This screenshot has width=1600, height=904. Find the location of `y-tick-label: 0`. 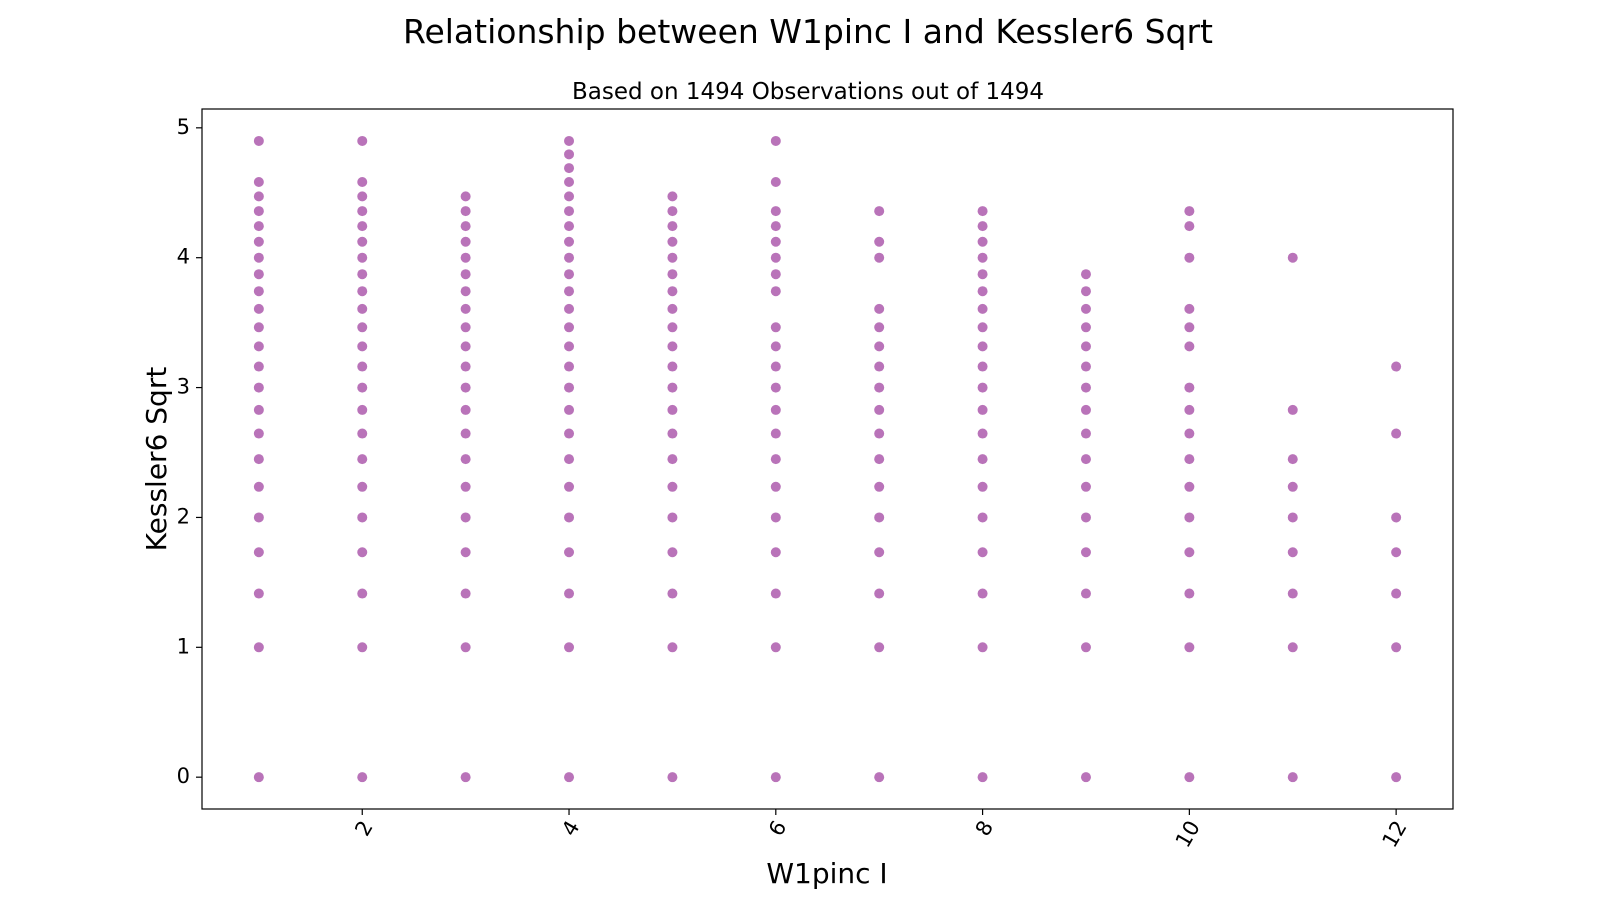

y-tick-label: 0 is located at coordinates (183, 776).